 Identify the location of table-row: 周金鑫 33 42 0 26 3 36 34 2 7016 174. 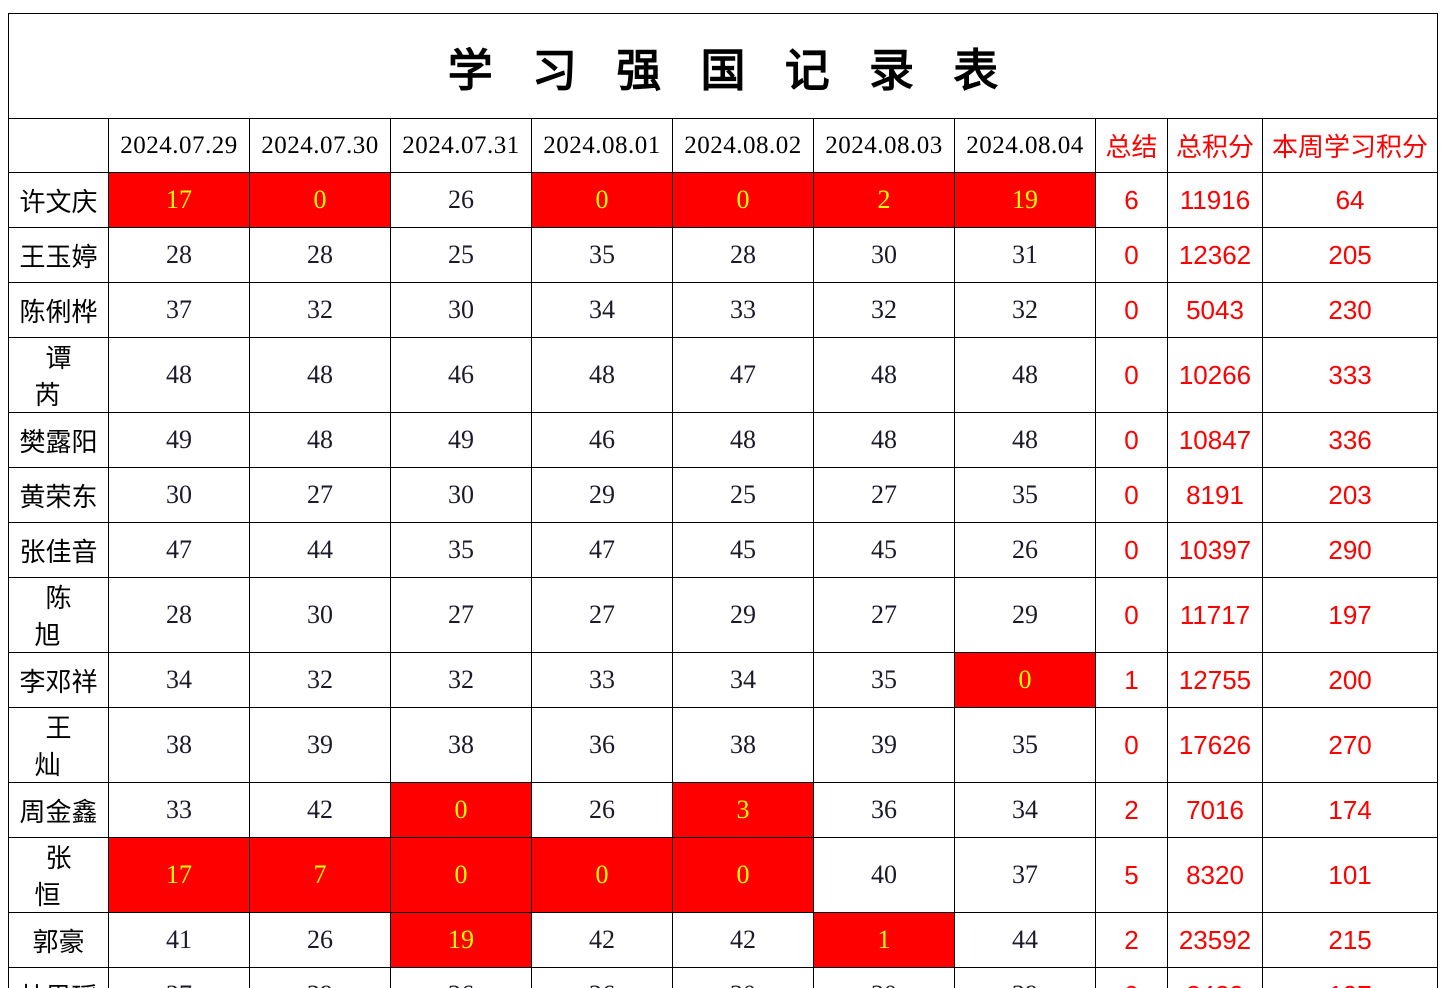
(723, 810).